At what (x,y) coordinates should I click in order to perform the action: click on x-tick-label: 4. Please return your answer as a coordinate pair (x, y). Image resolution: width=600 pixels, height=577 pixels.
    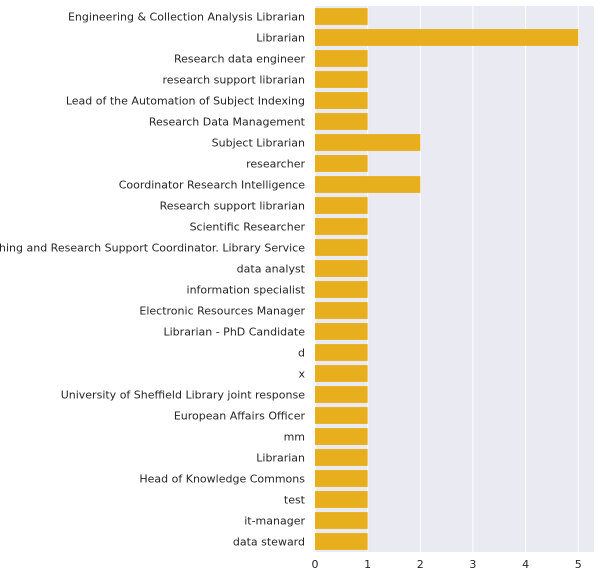
    Looking at the image, I should click on (525, 564).